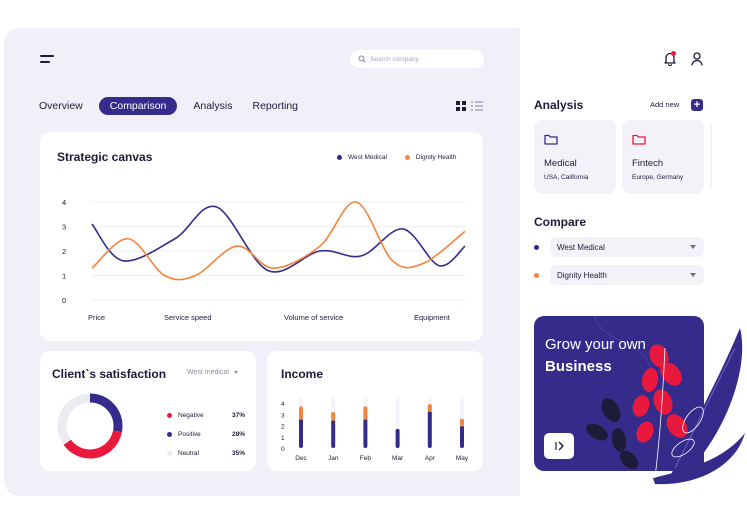 The image size is (747, 523). I want to click on compare-select-dignity-health: Dignity Health, so click(627, 275).